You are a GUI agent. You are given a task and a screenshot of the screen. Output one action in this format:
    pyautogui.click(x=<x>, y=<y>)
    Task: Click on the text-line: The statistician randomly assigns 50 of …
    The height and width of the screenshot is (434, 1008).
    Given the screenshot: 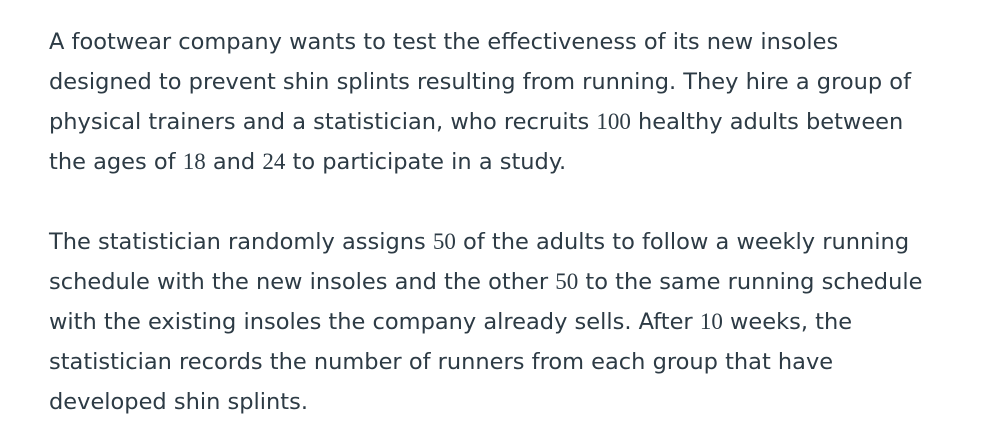 What is the action you would take?
    pyautogui.click(x=479, y=242)
    